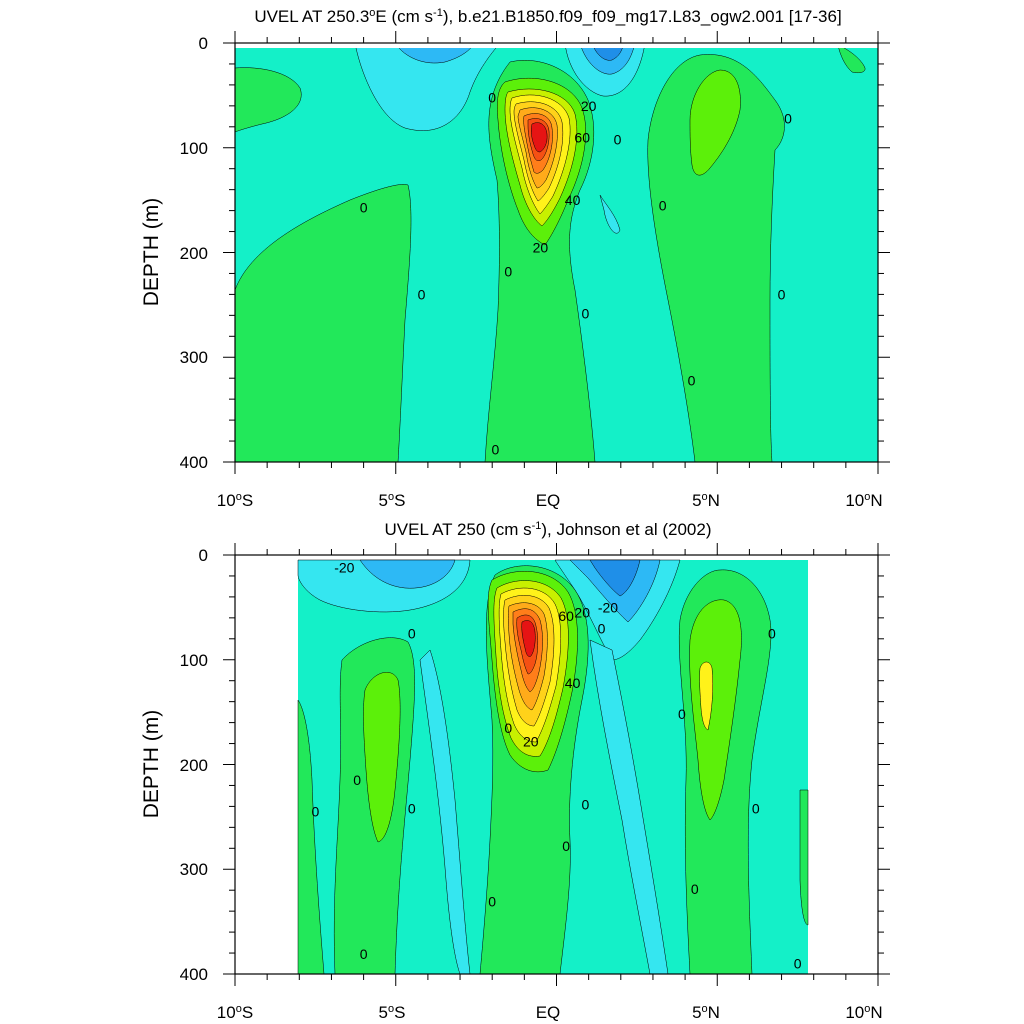 The height and width of the screenshot is (1024, 1024). I want to click on surface-gap, so click(556, 45).